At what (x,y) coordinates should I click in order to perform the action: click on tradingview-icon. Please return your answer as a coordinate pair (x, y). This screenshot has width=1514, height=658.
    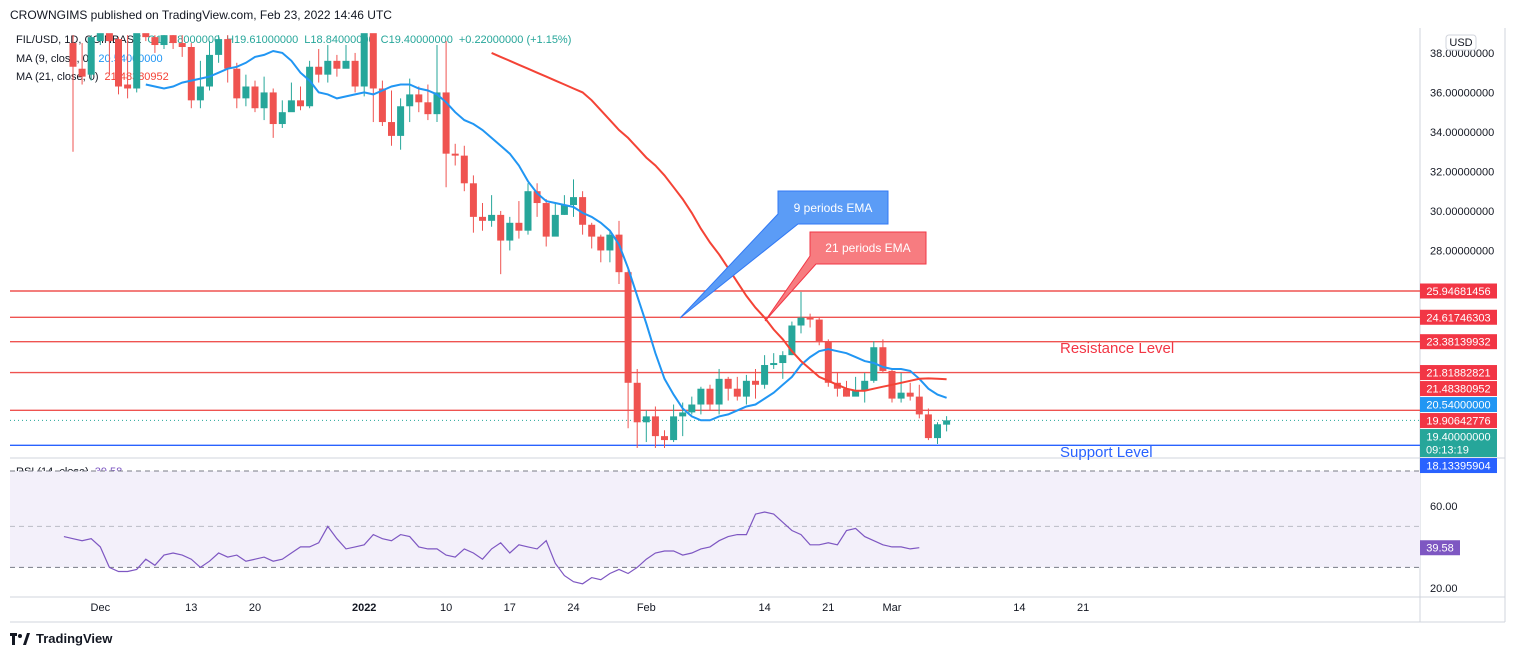
    Looking at the image, I should click on (20, 638).